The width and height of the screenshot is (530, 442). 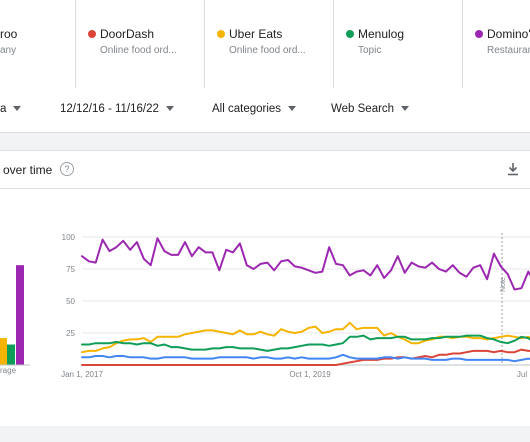 I want to click on series-line-uber-eats, so click(x=305, y=337).